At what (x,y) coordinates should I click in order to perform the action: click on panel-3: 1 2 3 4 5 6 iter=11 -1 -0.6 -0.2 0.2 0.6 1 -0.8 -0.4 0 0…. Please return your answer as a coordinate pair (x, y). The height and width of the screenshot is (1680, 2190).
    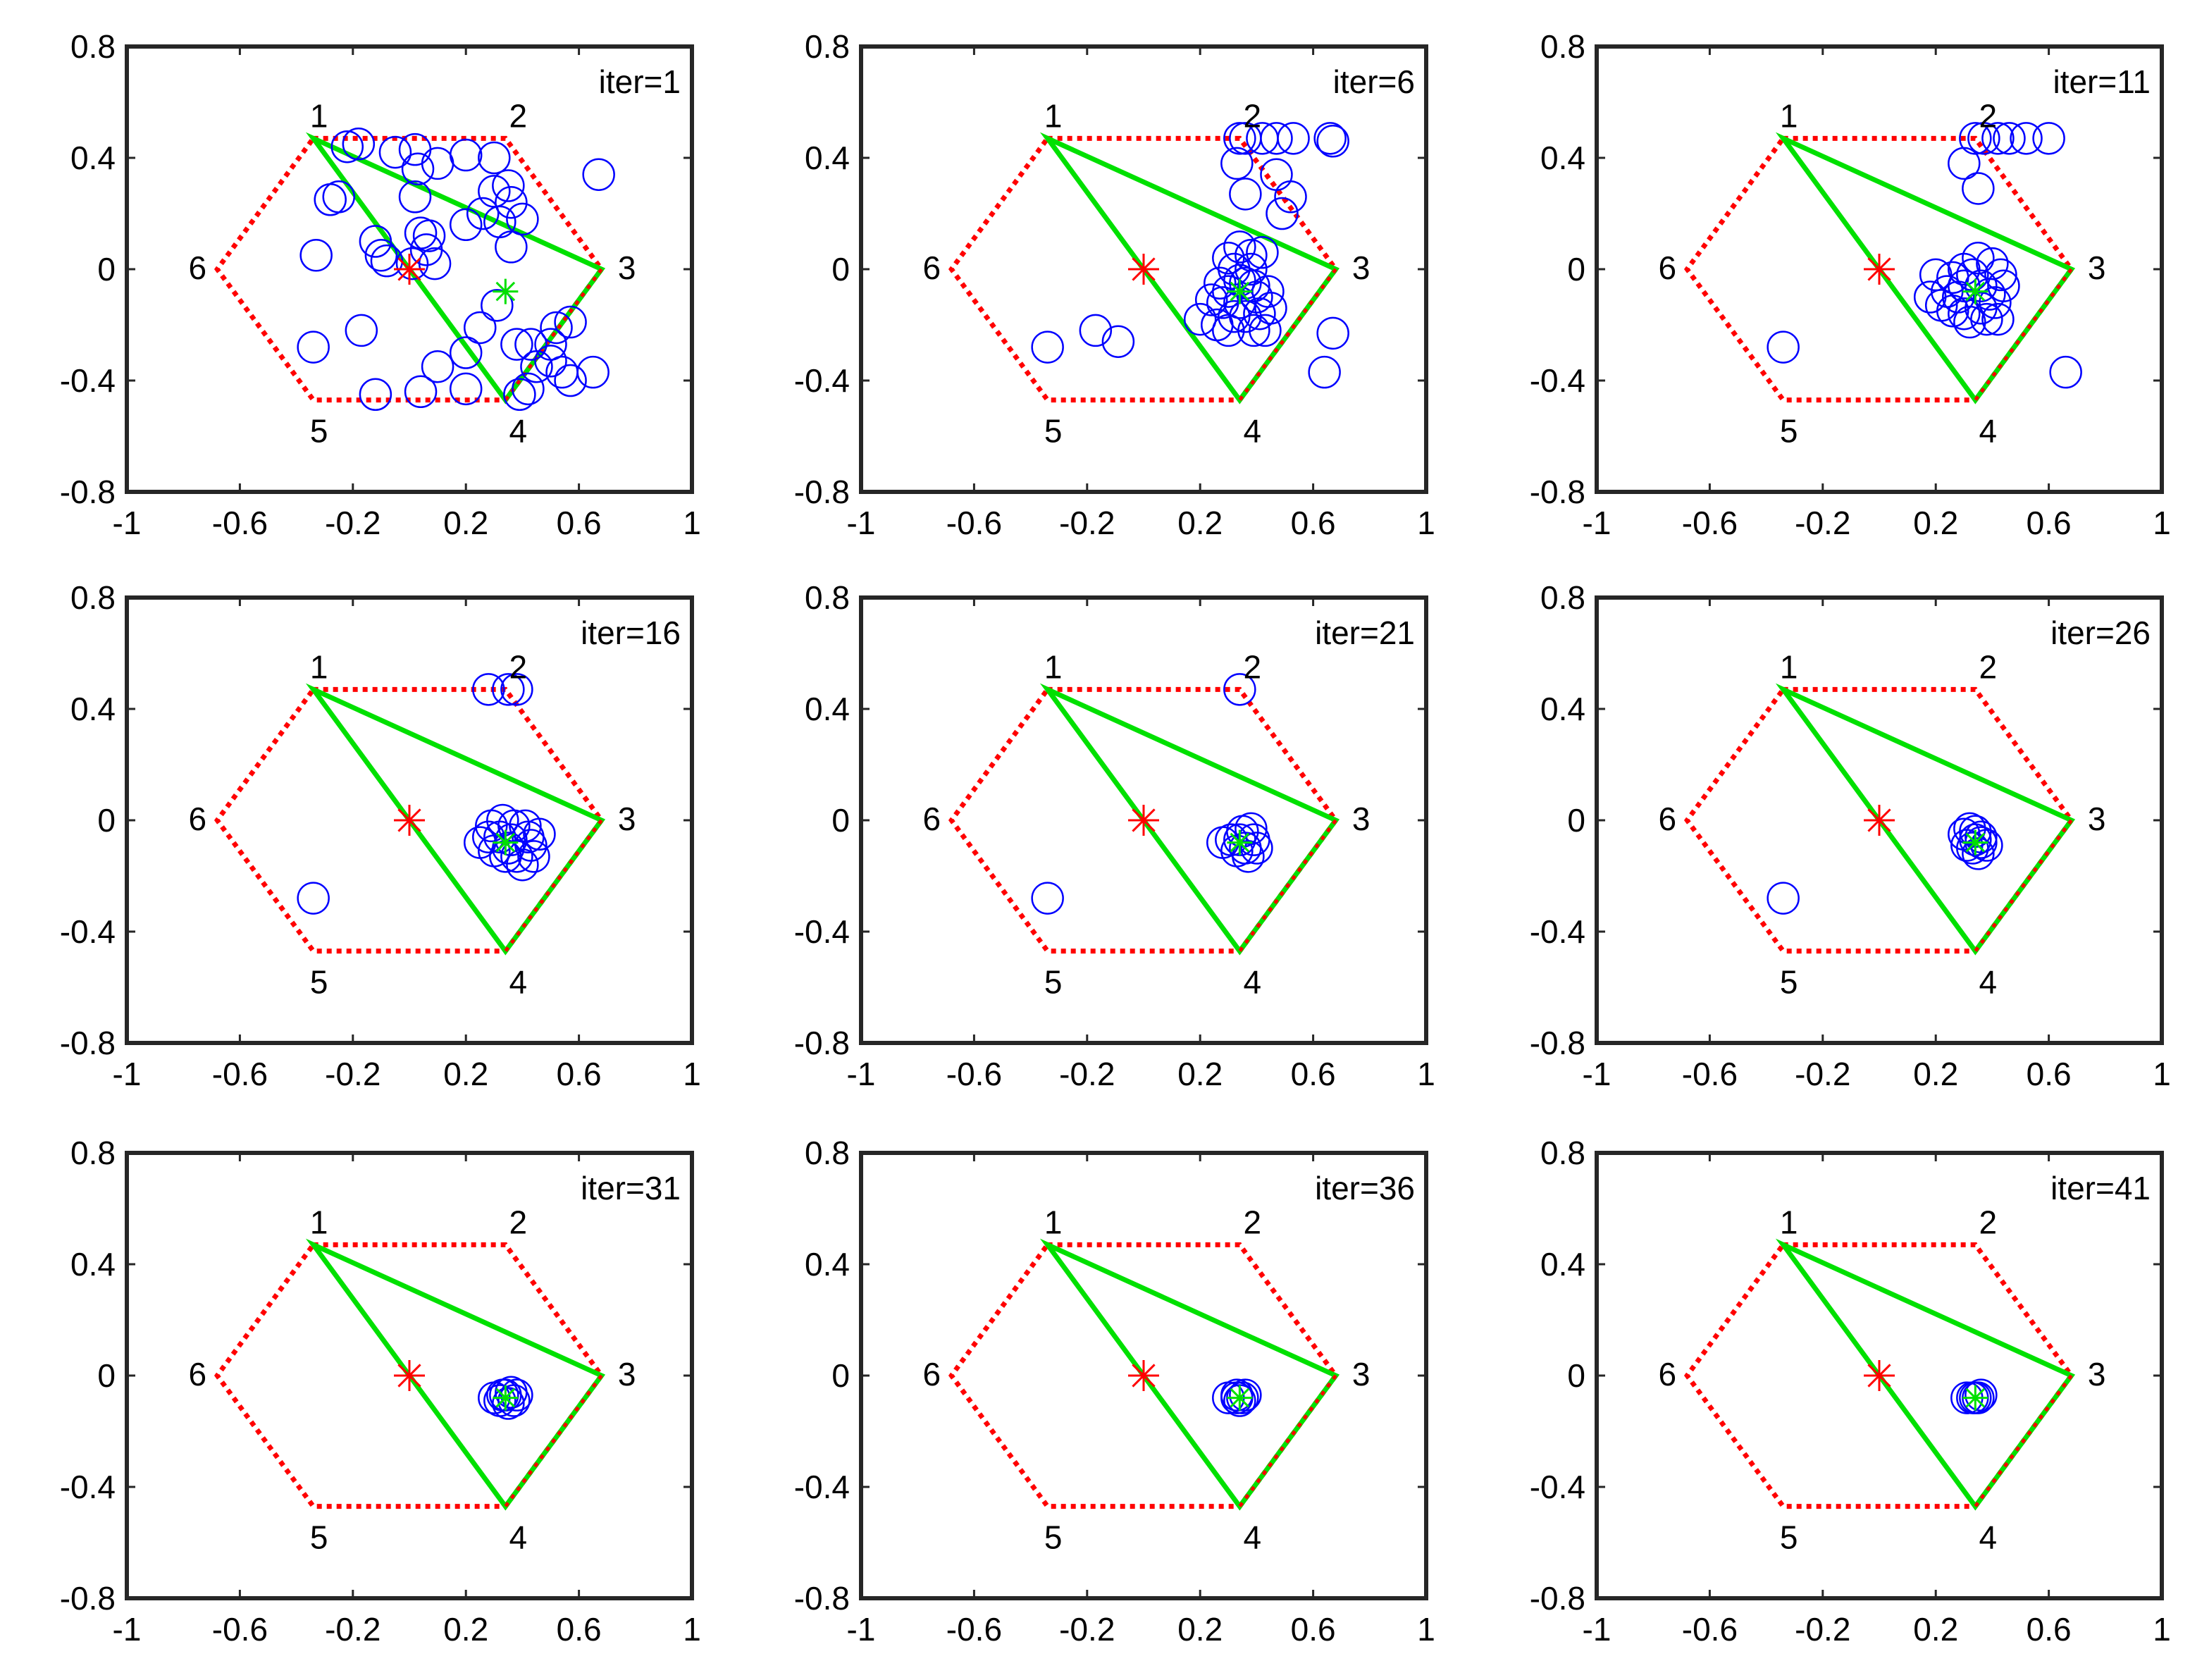
    Looking at the image, I should click on (1850, 284).